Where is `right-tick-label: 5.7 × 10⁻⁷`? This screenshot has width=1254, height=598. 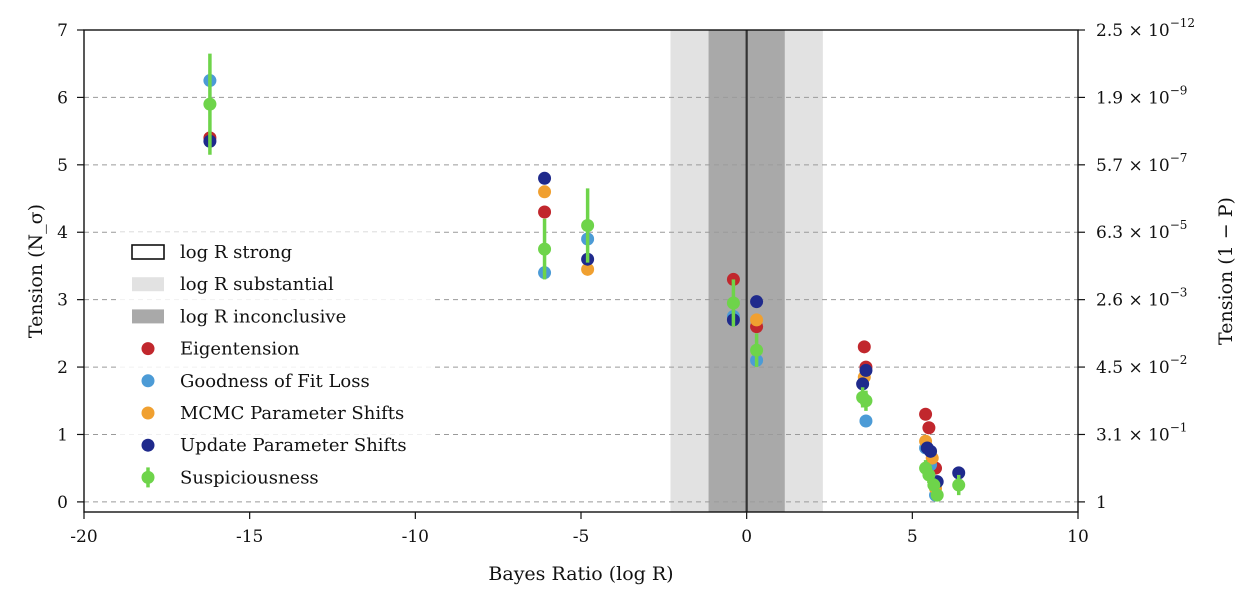
right-tick-label: 5.7 × 10⁻⁷ is located at coordinates (1141, 163).